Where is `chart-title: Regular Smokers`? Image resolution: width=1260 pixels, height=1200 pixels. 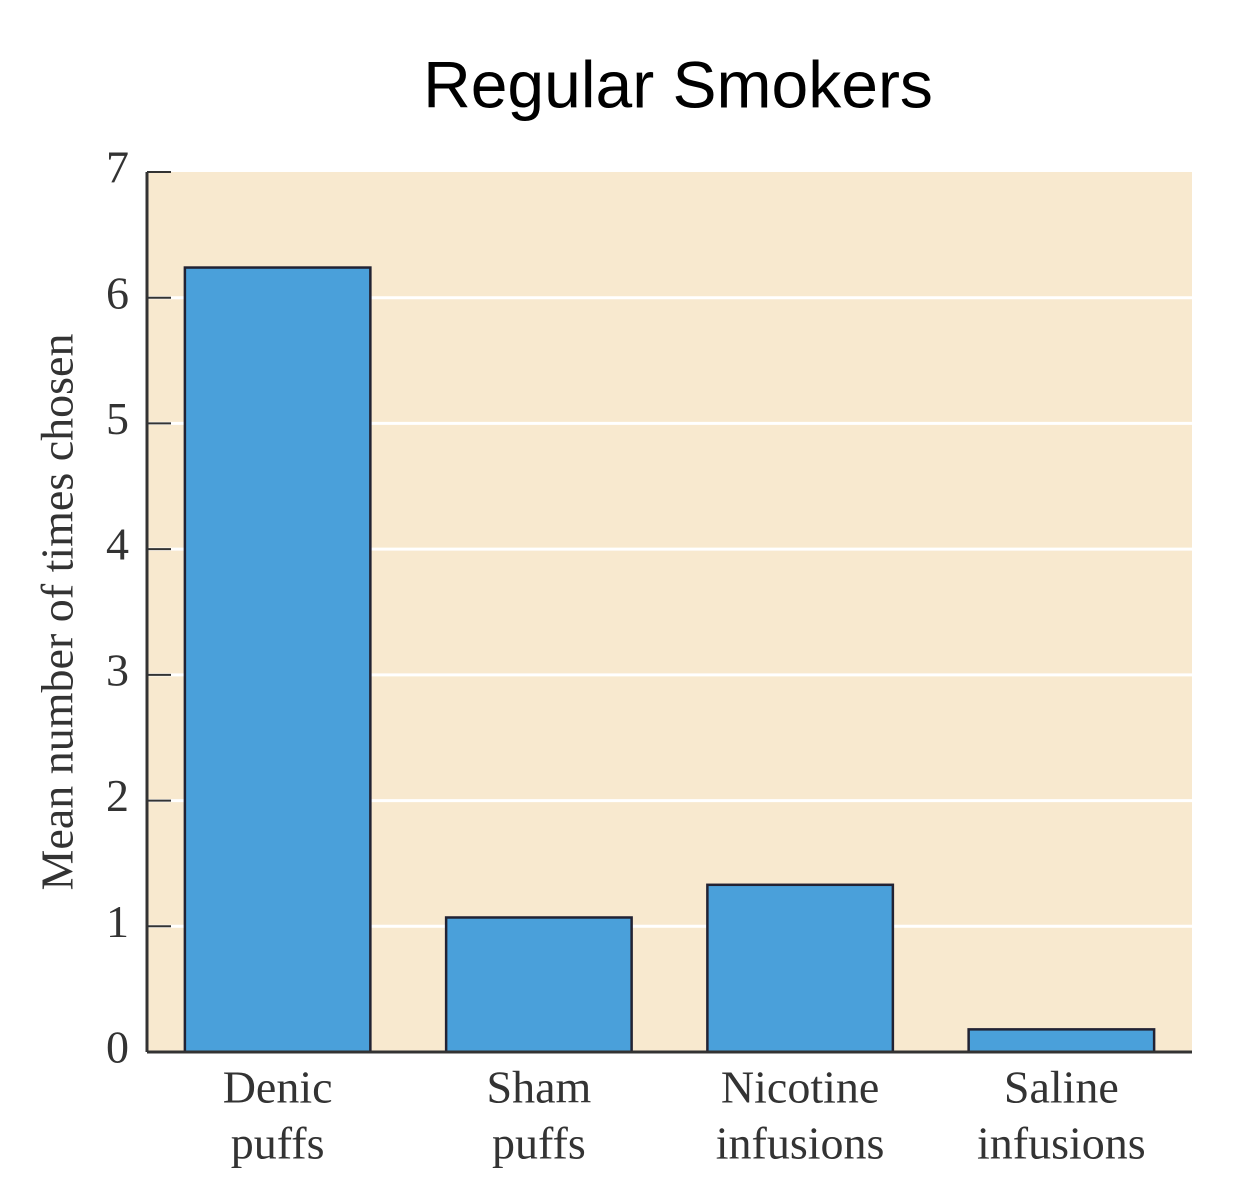 chart-title: Regular Smokers is located at coordinates (678, 84).